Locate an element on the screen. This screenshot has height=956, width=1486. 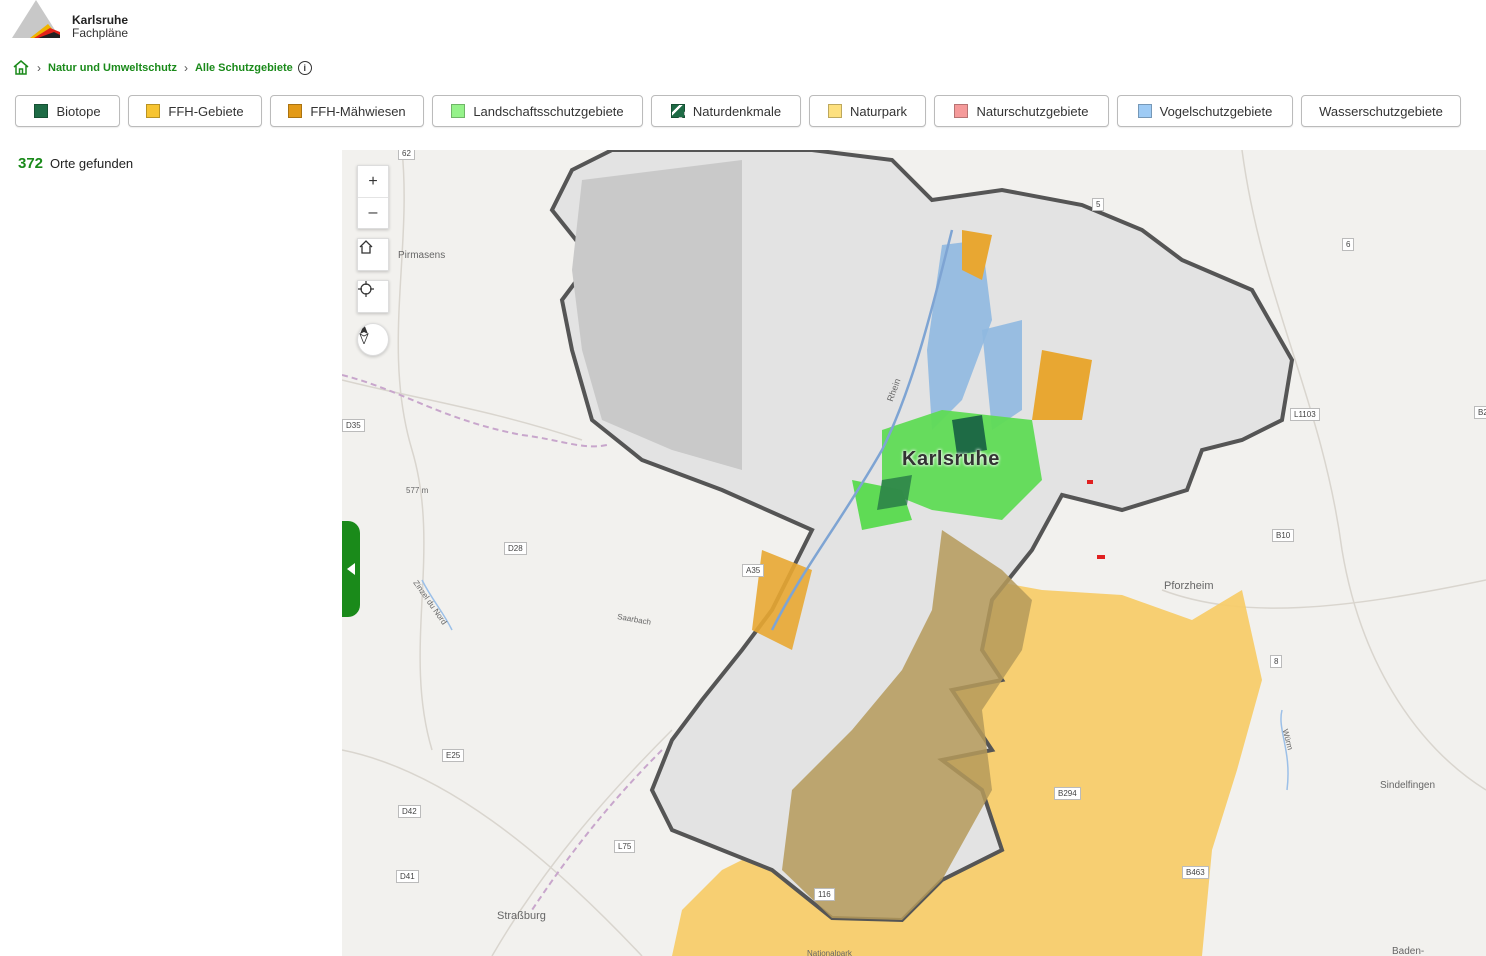
info-icon: i is located at coordinates (304, 68).